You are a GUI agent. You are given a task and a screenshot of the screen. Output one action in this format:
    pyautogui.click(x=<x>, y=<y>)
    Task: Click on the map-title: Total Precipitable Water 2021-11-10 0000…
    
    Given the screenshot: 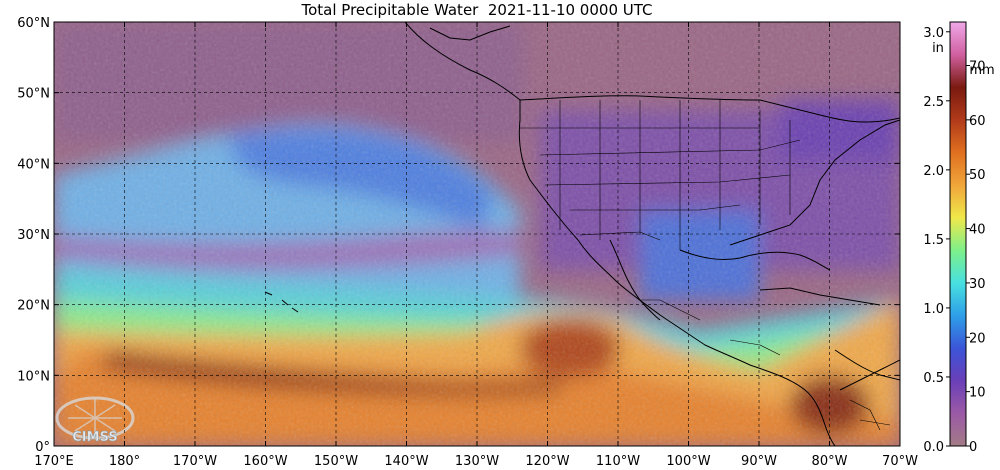 What is the action you would take?
    pyautogui.click(x=477, y=10)
    